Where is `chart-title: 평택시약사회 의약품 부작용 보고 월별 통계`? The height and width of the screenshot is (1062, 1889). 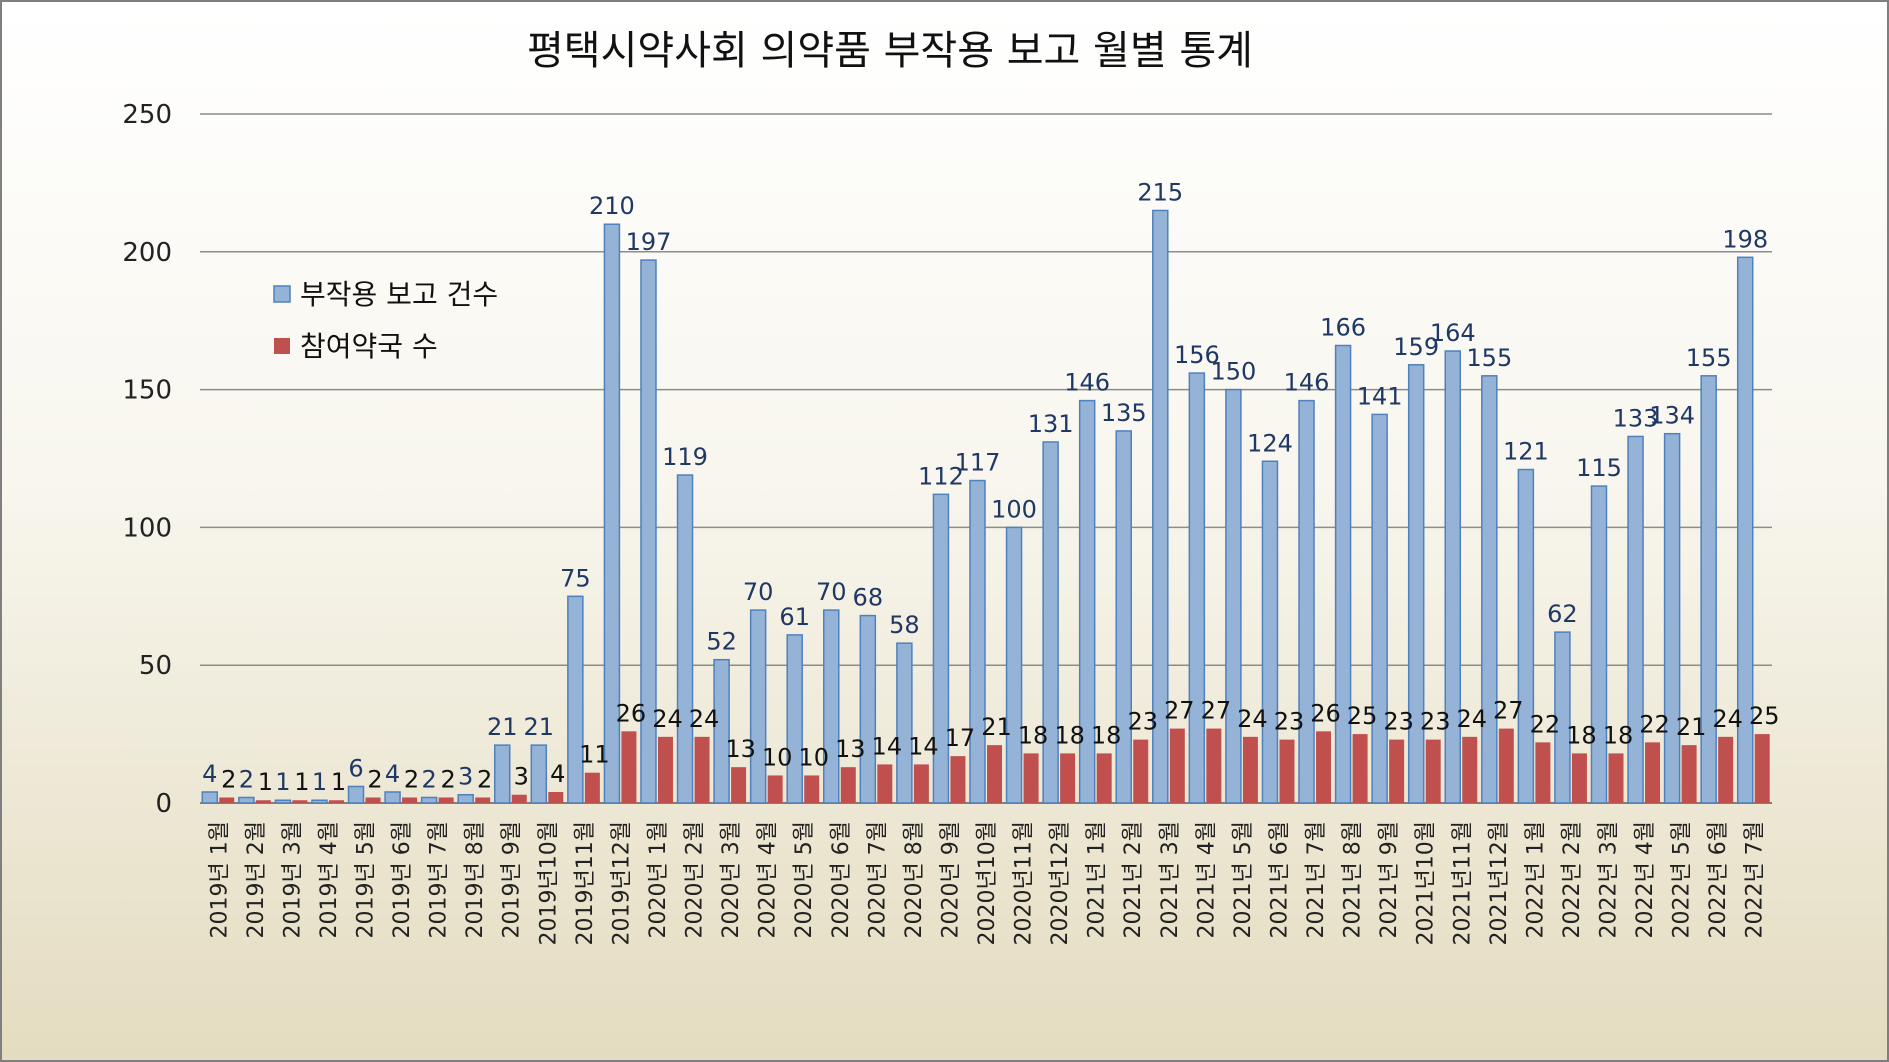 chart-title: 평택시약사회 의약품 부작용 보고 월별 통계 is located at coordinates (890, 51).